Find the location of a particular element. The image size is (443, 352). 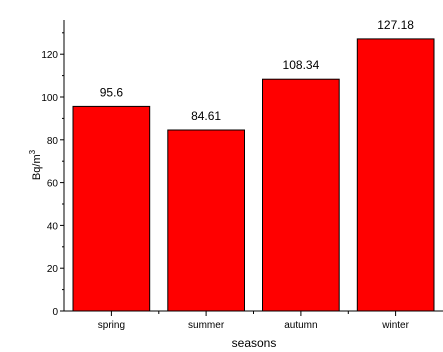

bar-winter is located at coordinates (395, 175).